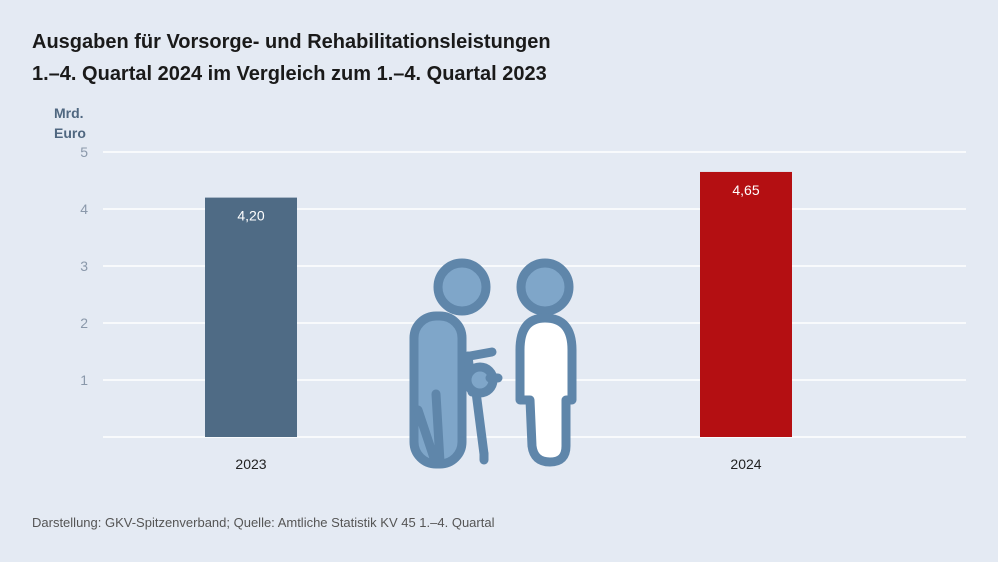  I want to click on y-tick-labels: 1 2 3 4 5, so click(84, 266).